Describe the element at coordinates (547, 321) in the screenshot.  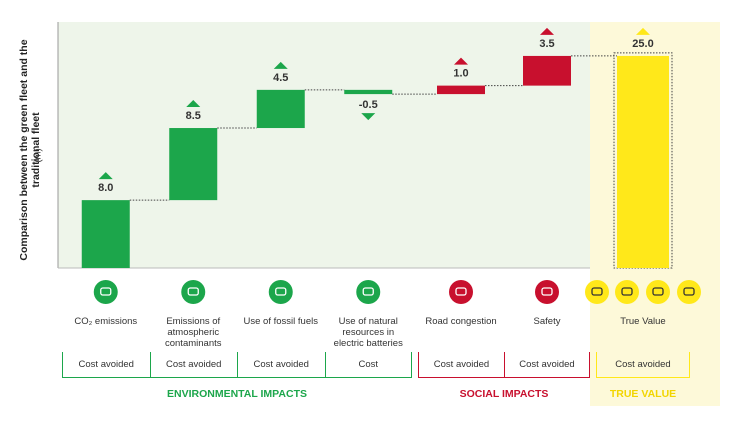
I see `category-label: Safety` at that location.